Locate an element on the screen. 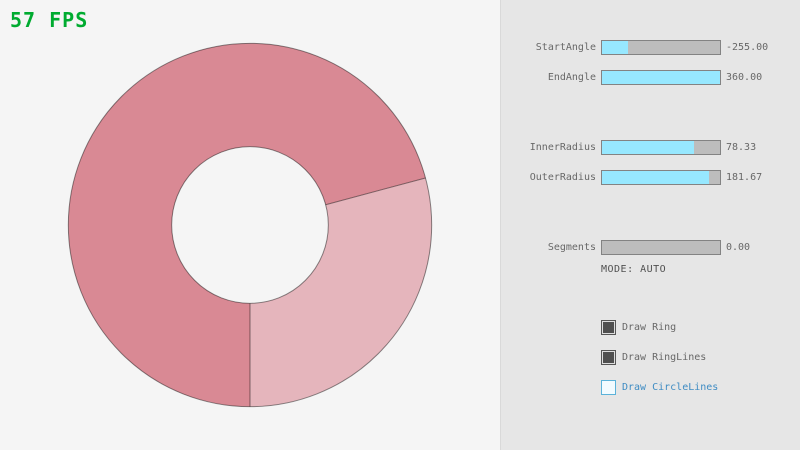  checkbox-draw-ringlines: Draw RingLines is located at coordinates (653, 357).